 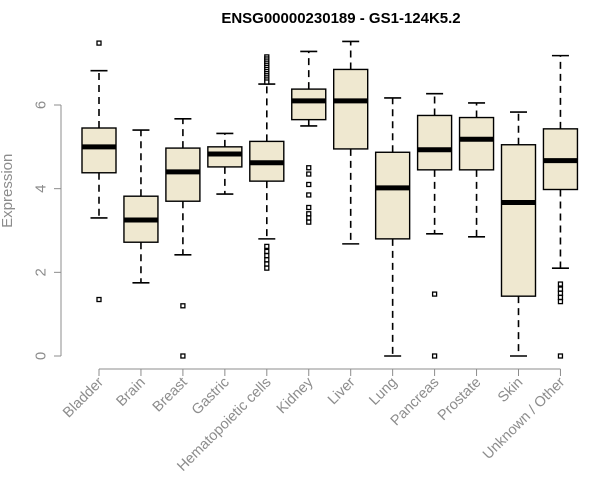 I want to click on x-tick-label: Lung, so click(x=383, y=392).